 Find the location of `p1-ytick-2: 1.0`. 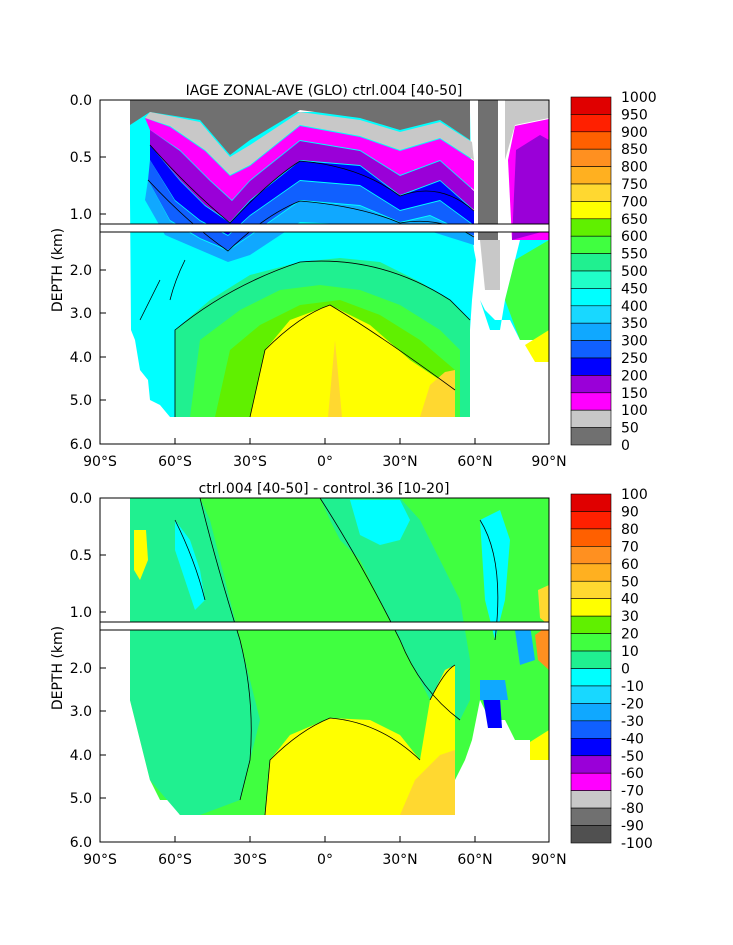

p1-ytick-2: 1.0 is located at coordinates (81, 215).